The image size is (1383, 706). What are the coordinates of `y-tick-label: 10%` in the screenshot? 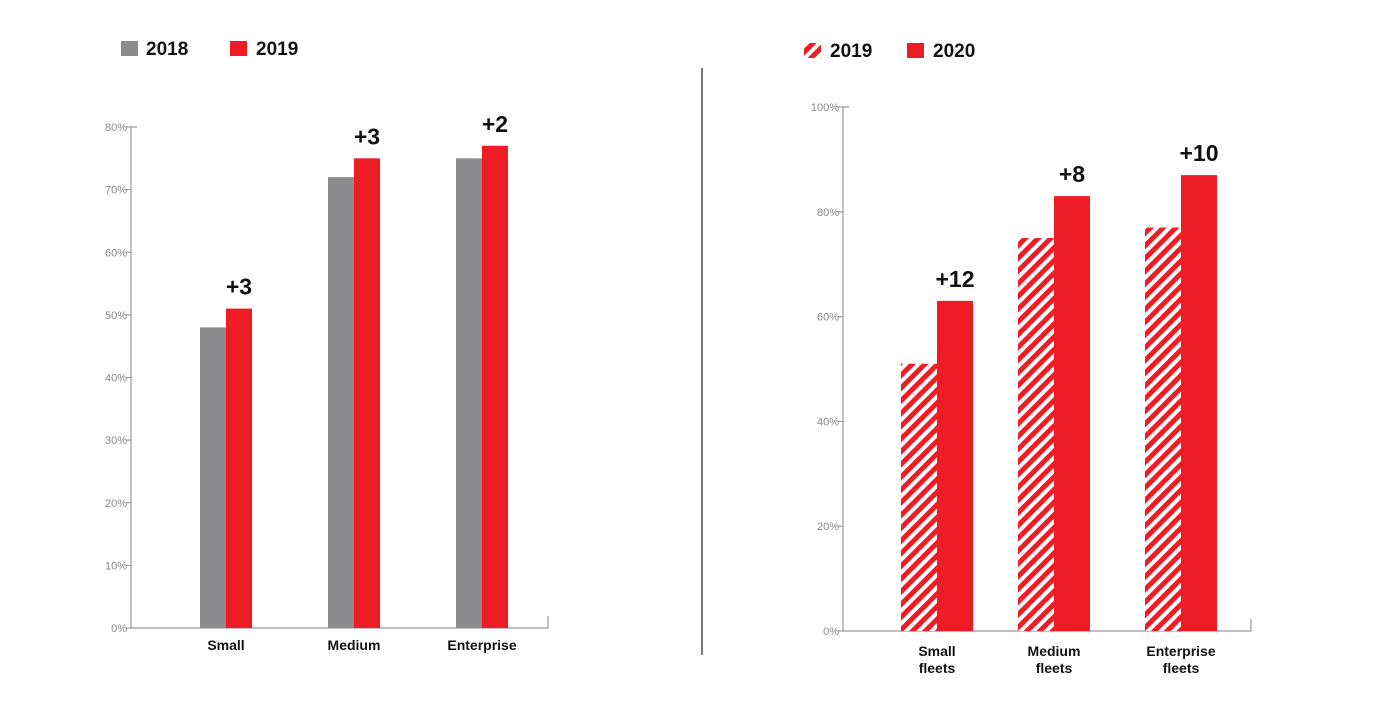 It's located at (116, 566).